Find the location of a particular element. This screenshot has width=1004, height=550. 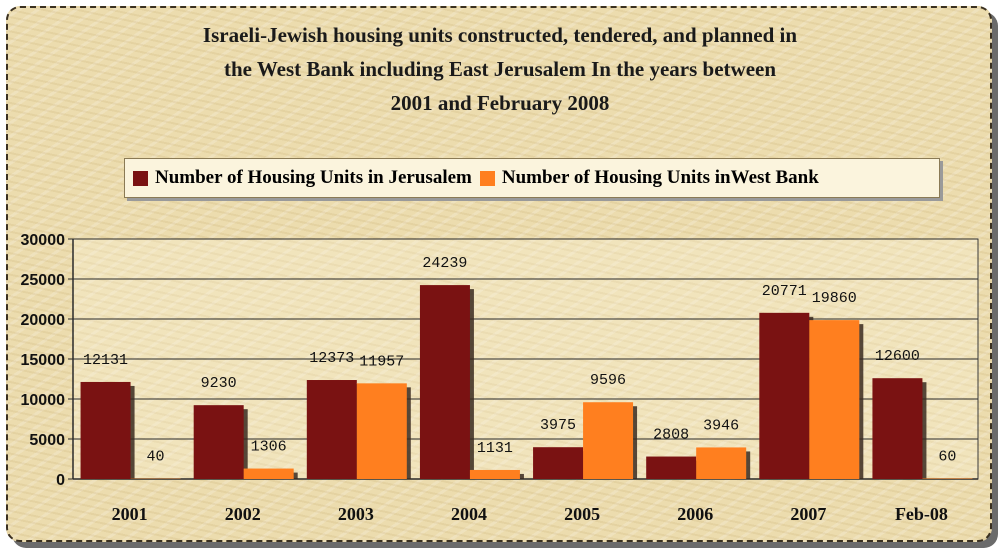

data-label: 2808 is located at coordinates (671, 435).